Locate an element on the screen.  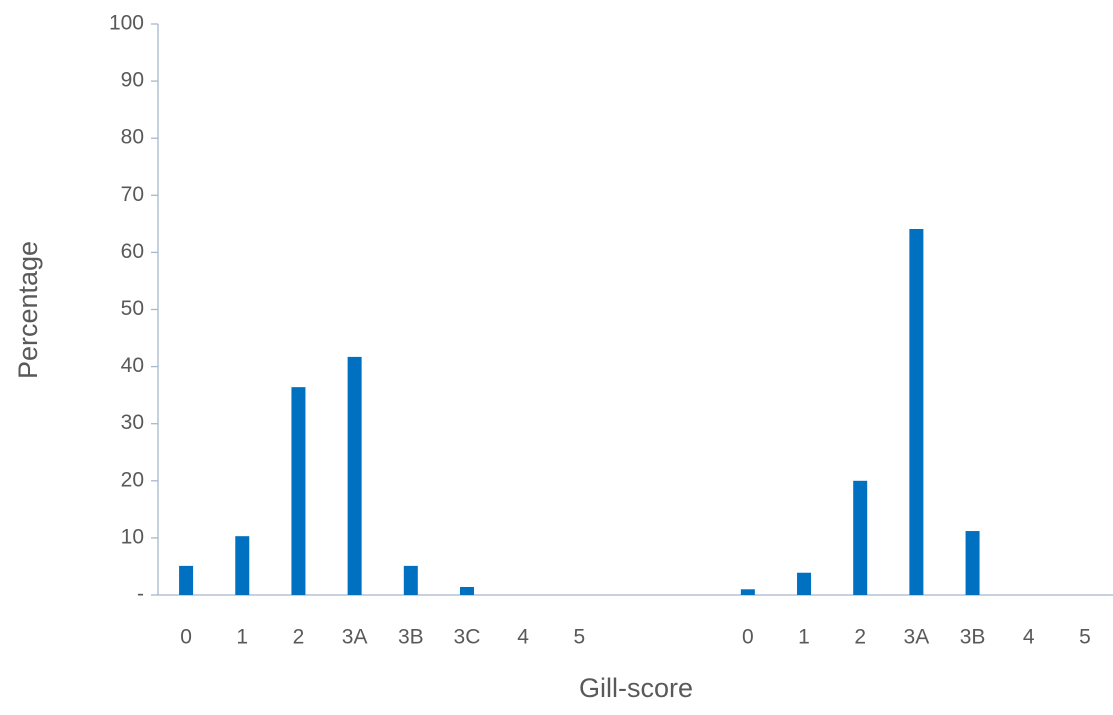
y-tick-label: - is located at coordinates (140, 594).